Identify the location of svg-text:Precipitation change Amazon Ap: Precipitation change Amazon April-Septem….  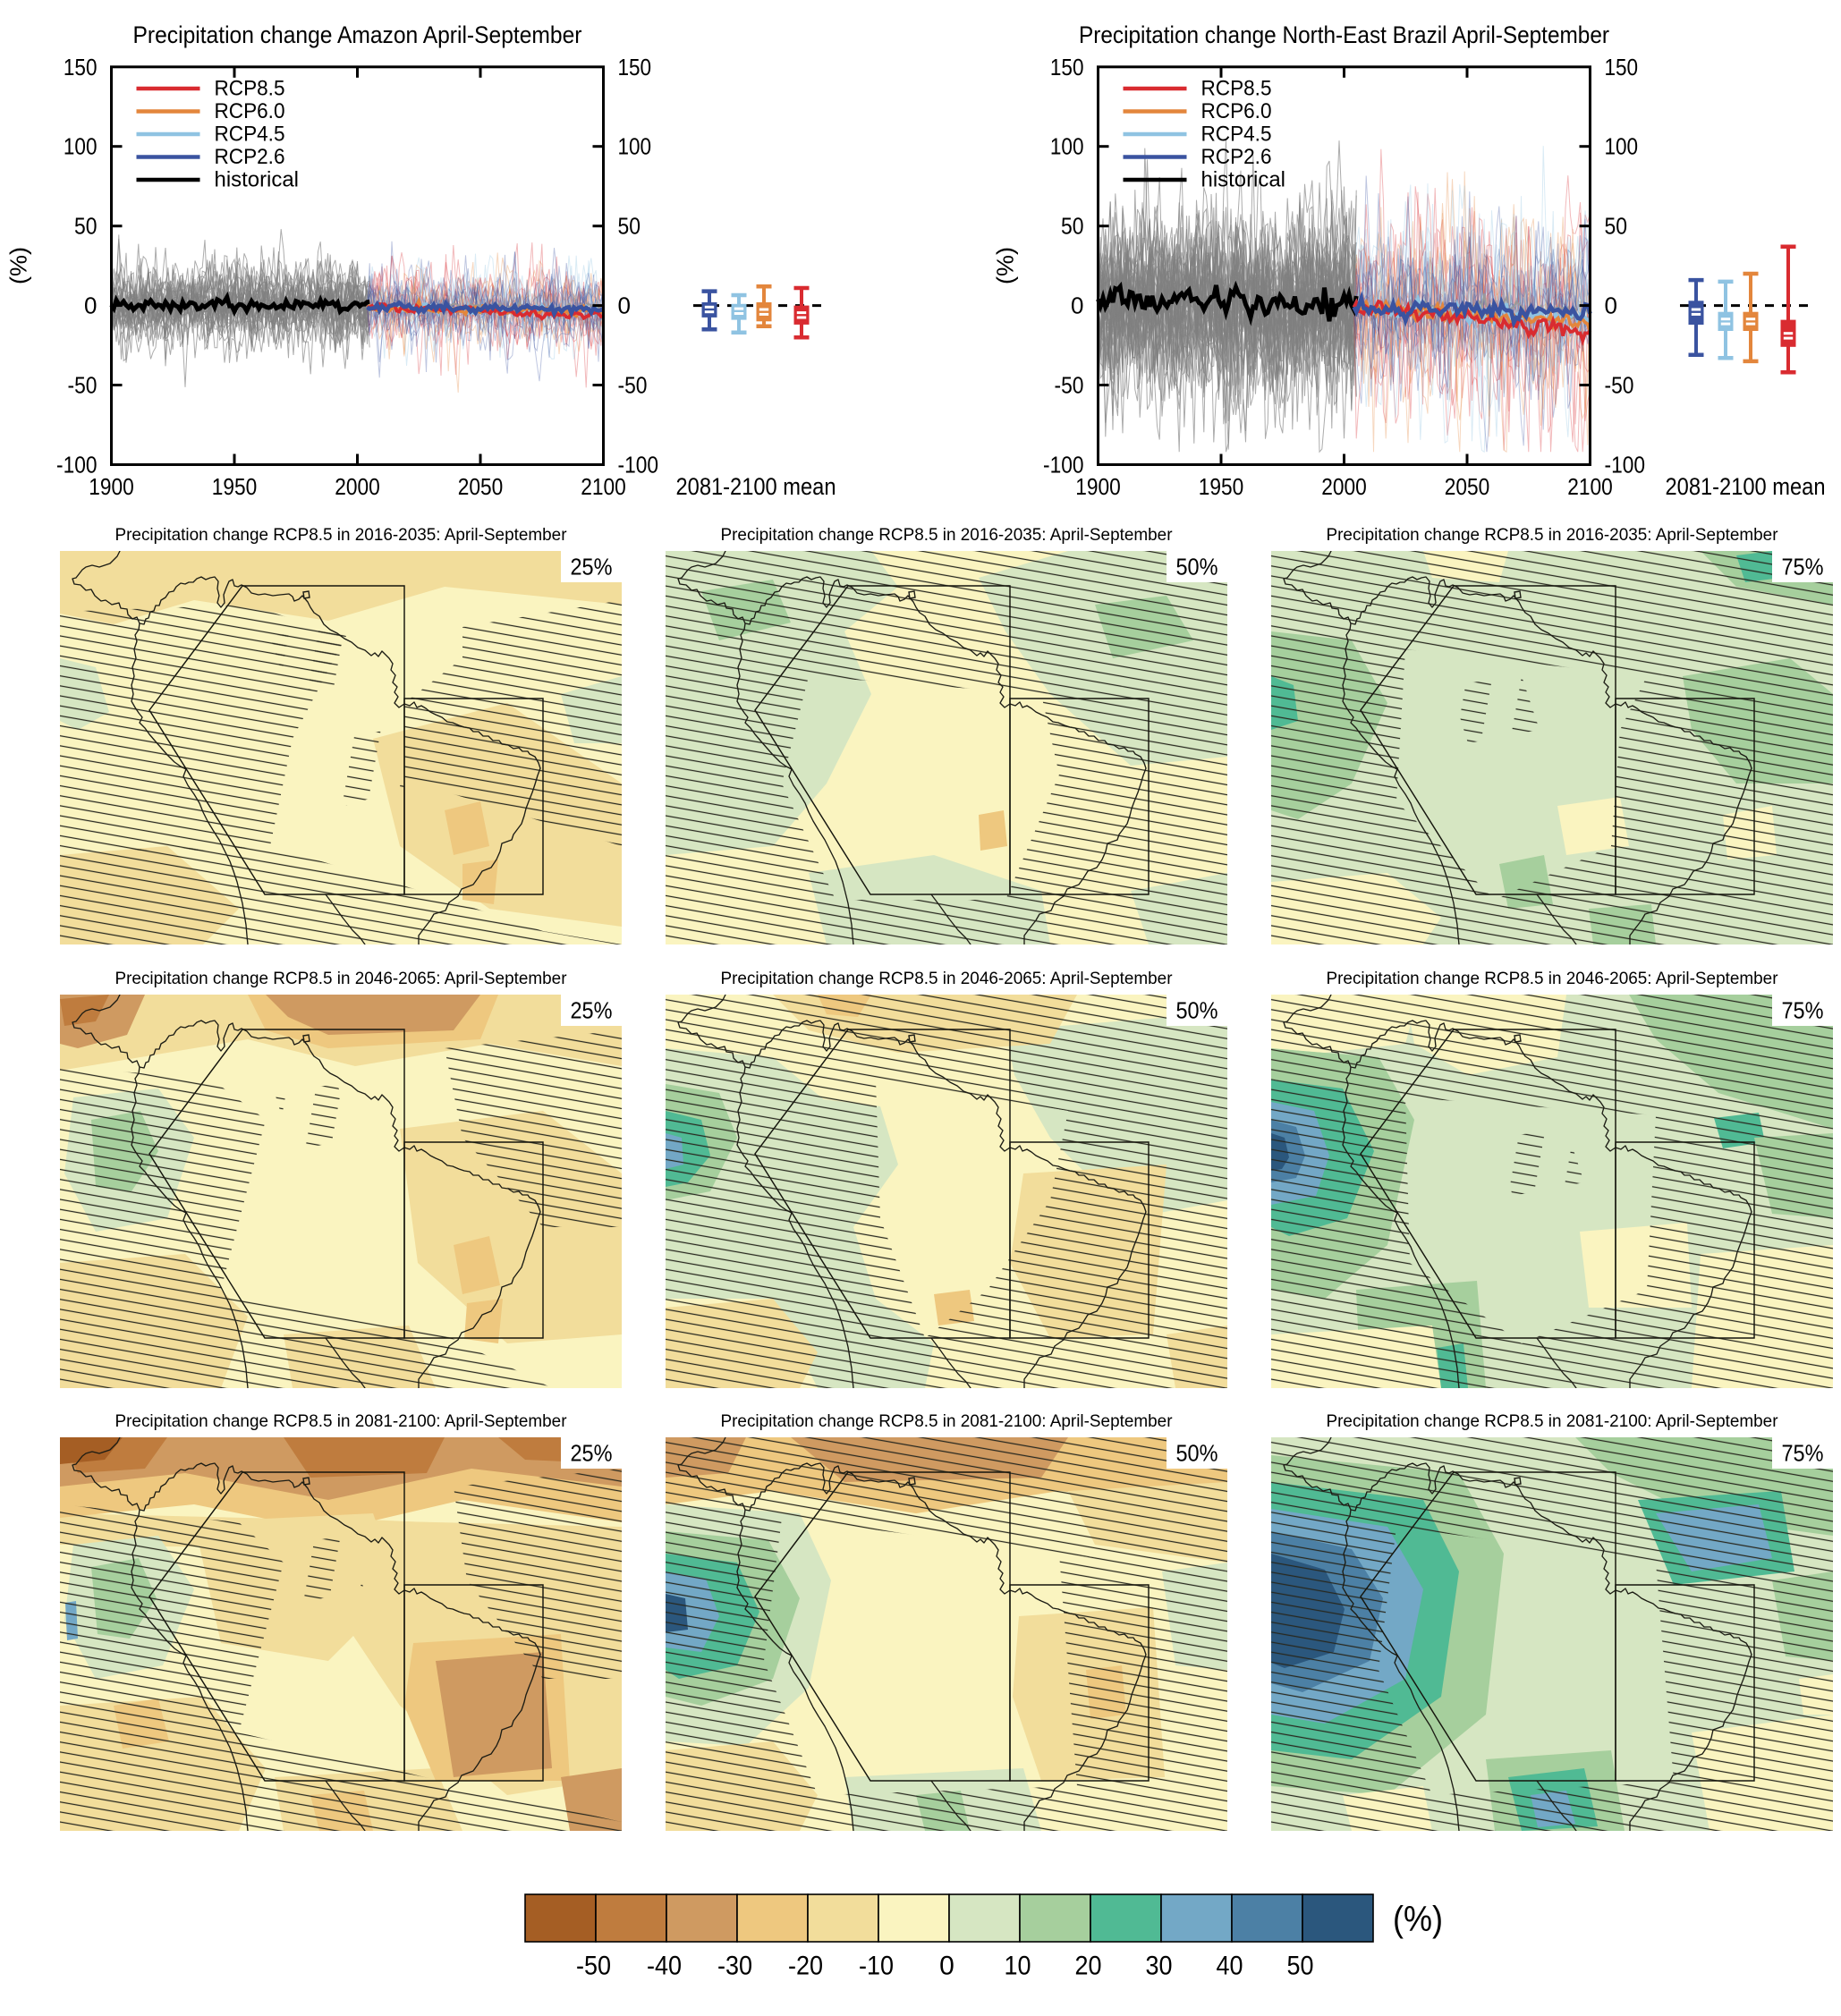
(357, 34).